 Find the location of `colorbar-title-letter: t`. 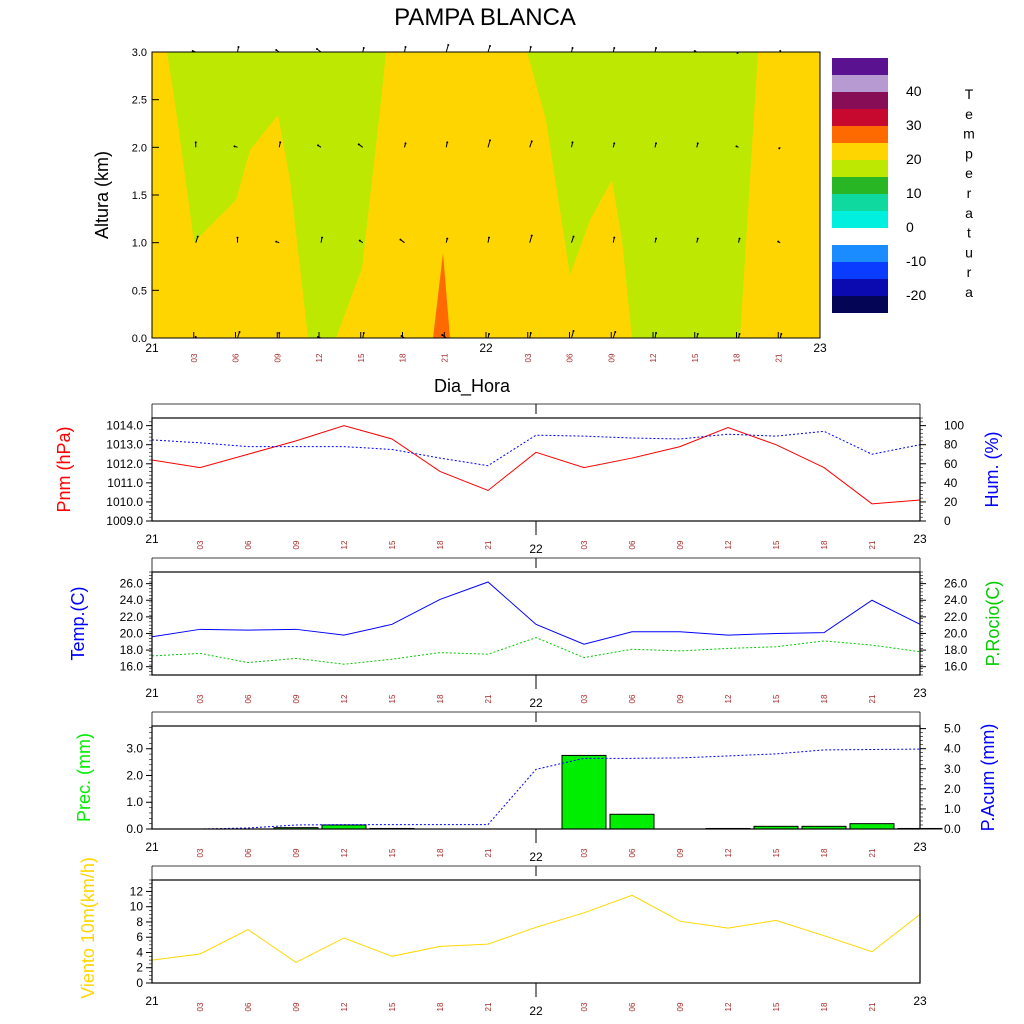

colorbar-title-letter: t is located at coordinates (969, 233).